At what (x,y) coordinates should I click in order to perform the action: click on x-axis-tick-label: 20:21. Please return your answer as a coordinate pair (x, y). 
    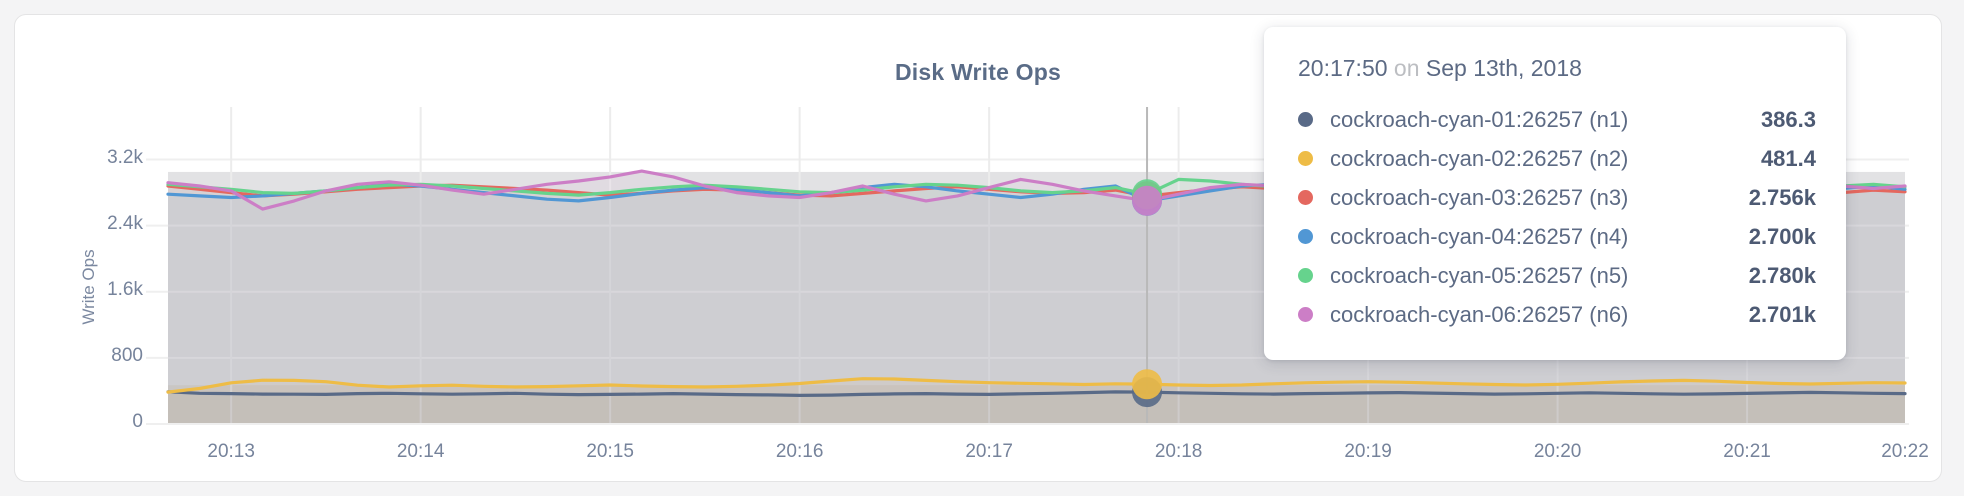
    Looking at the image, I should click on (1747, 451).